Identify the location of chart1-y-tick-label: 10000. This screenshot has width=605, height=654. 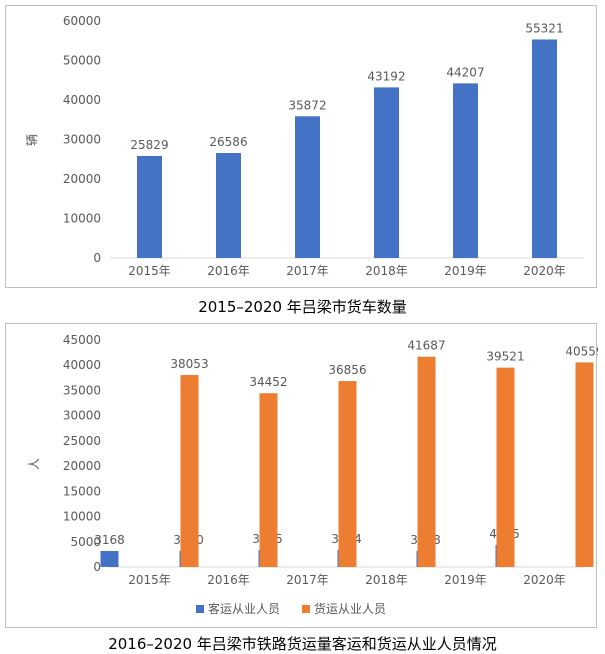
(82, 219).